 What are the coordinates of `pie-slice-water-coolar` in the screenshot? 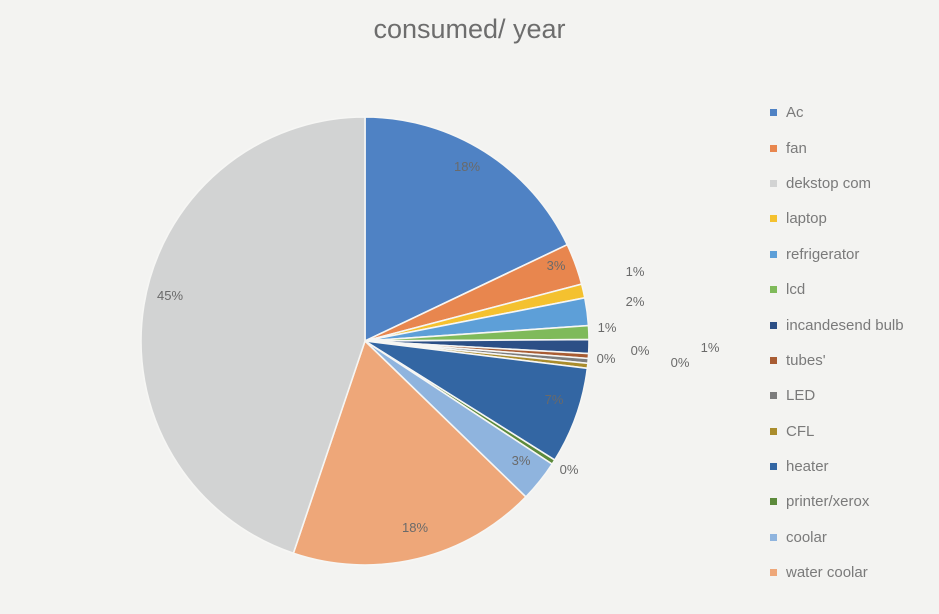 It's located at (409, 452).